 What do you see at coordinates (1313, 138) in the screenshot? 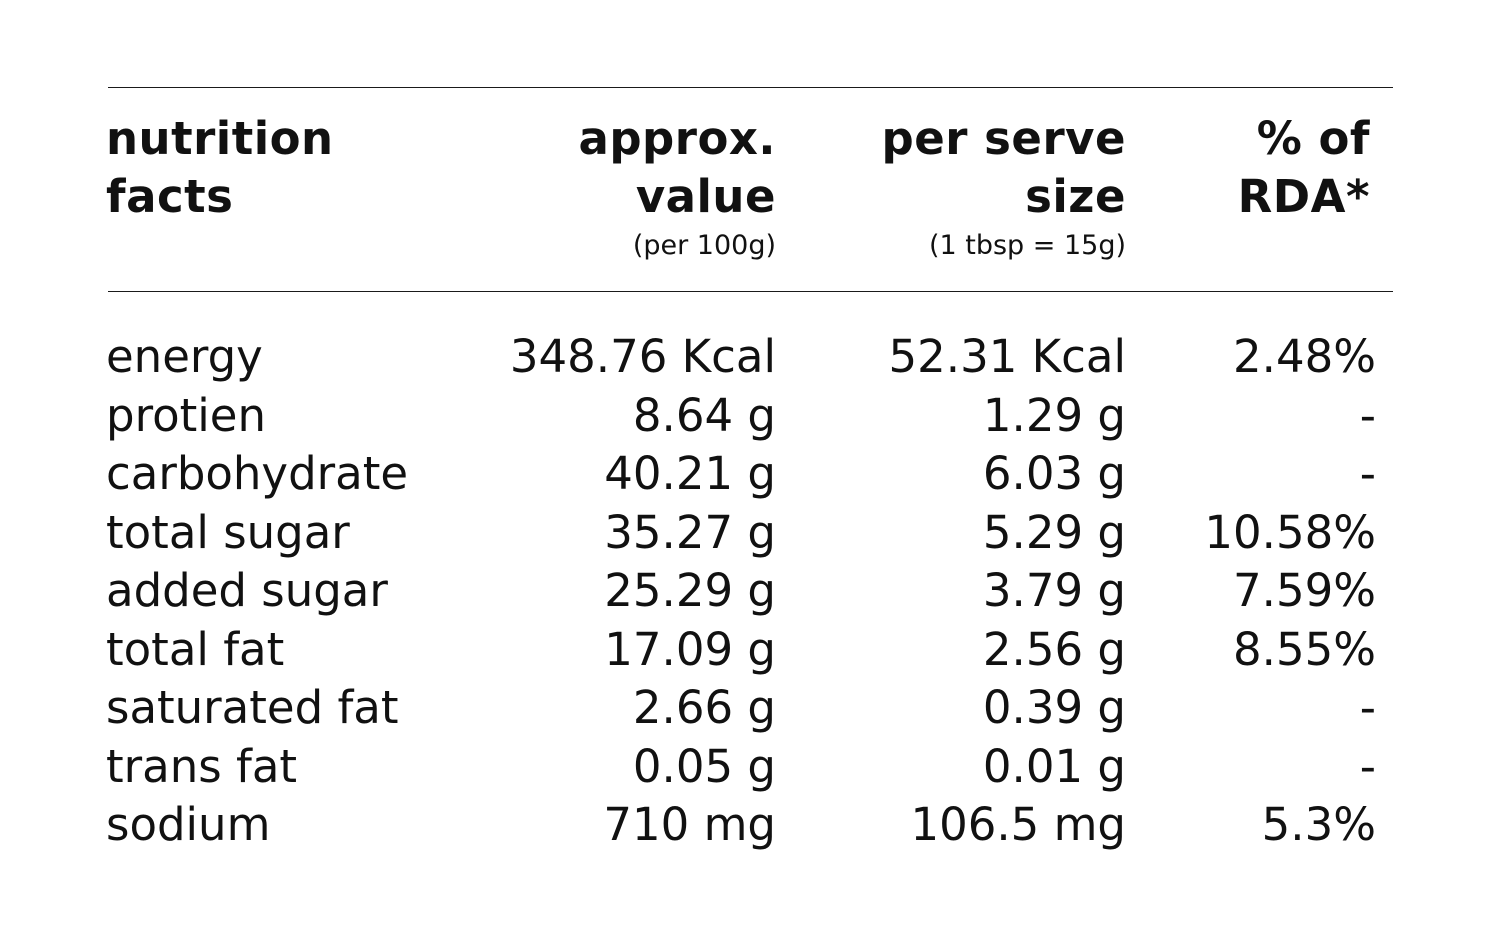
I see `header-col4-line1: % of` at bounding box center [1313, 138].